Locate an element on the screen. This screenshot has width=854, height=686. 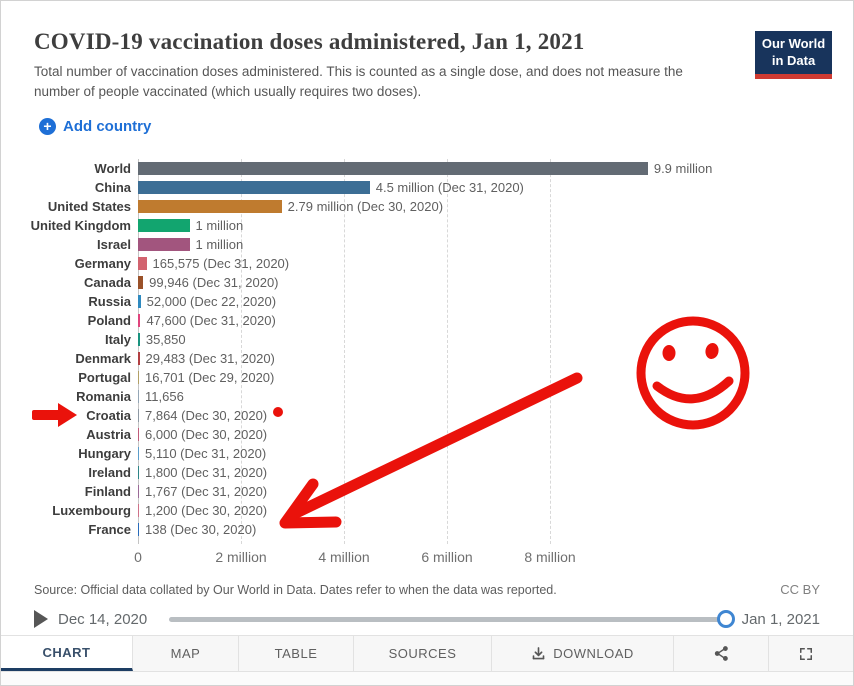
play-button is located at coordinates (41, 619).